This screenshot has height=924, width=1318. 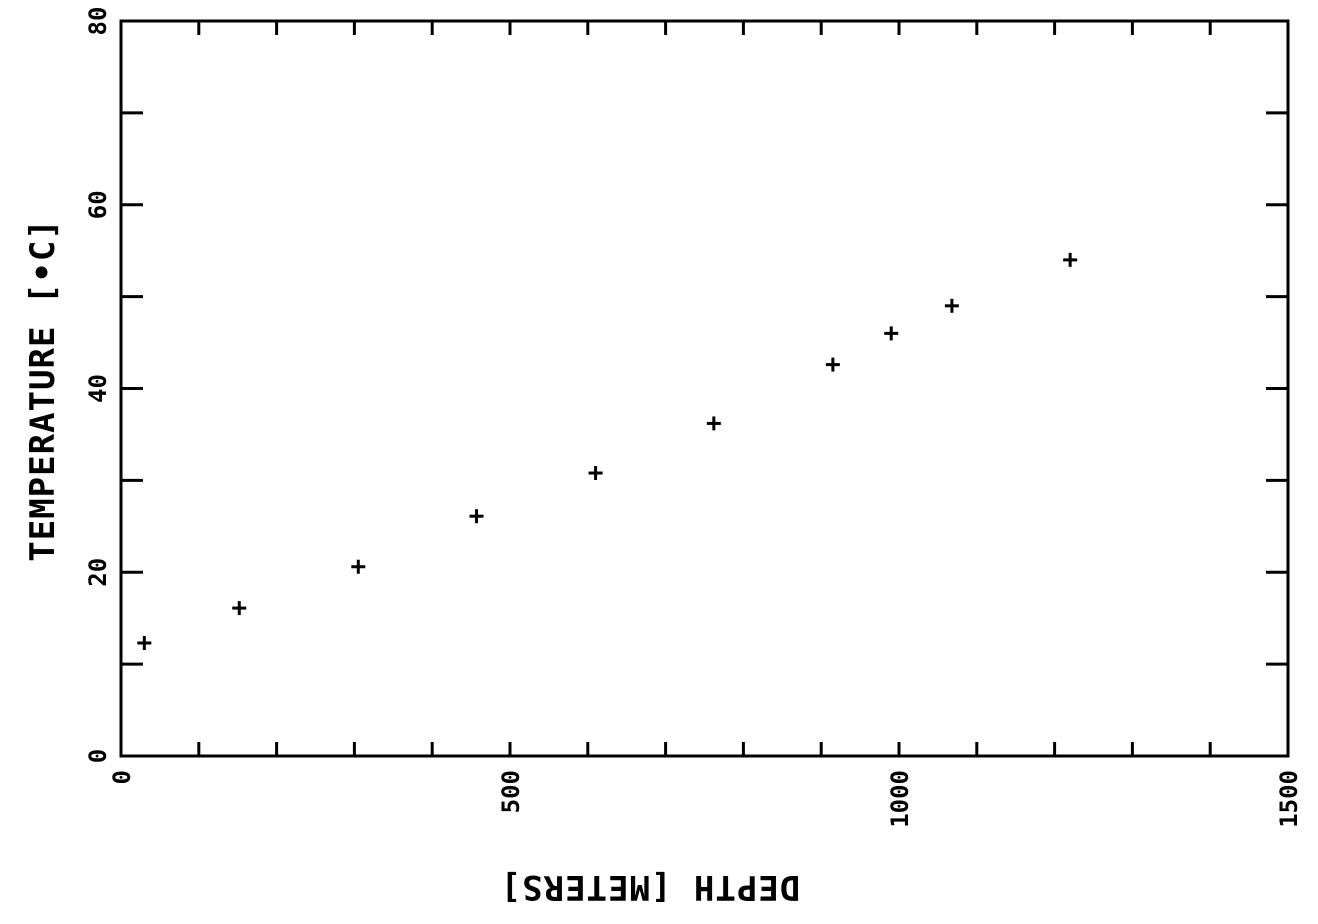 I want to click on x-axis-title: DEPTH [METERS], so click(x=650, y=887).